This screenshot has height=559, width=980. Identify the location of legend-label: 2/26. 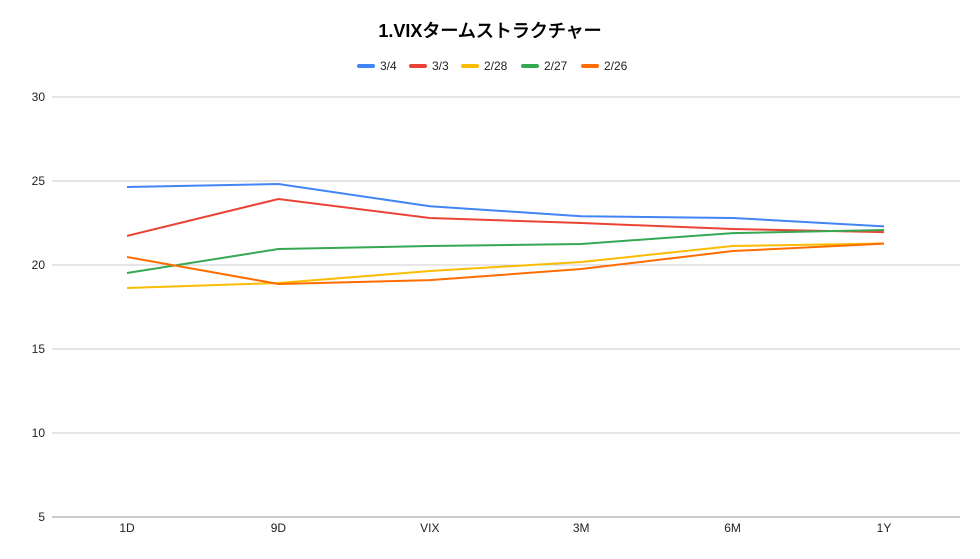
(616, 66).